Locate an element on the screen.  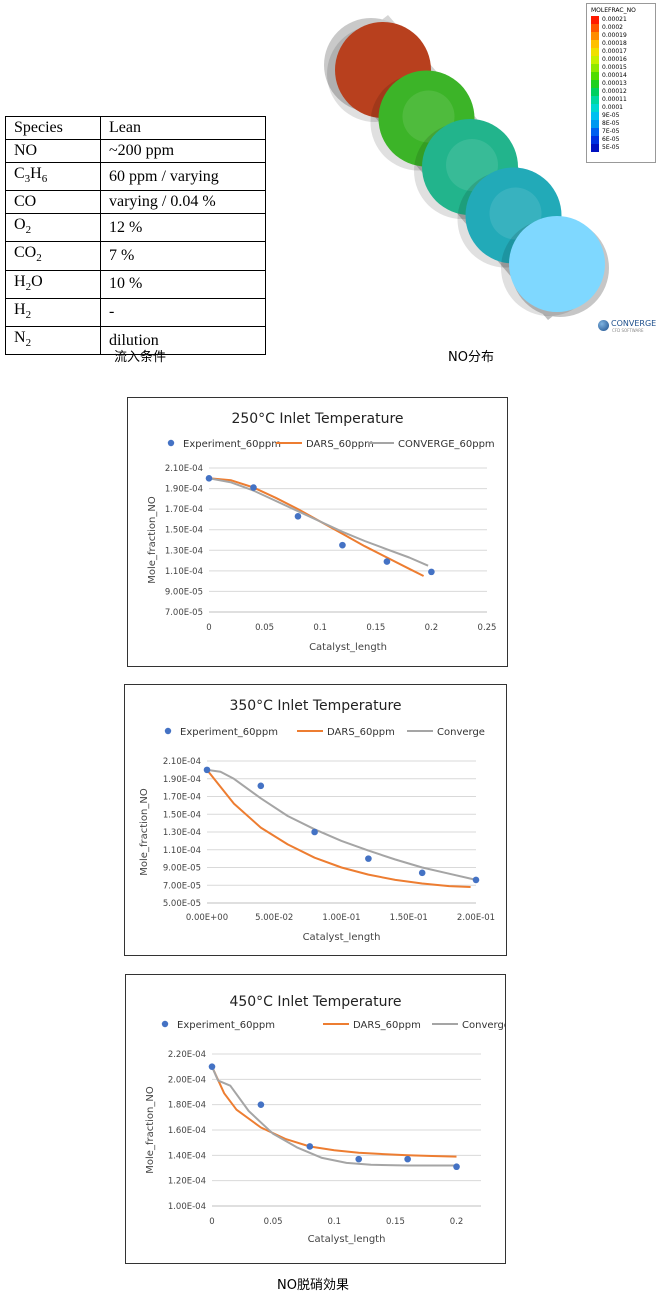
lean-value-cell: ~200 ppm is located at coordinates (183, 151).